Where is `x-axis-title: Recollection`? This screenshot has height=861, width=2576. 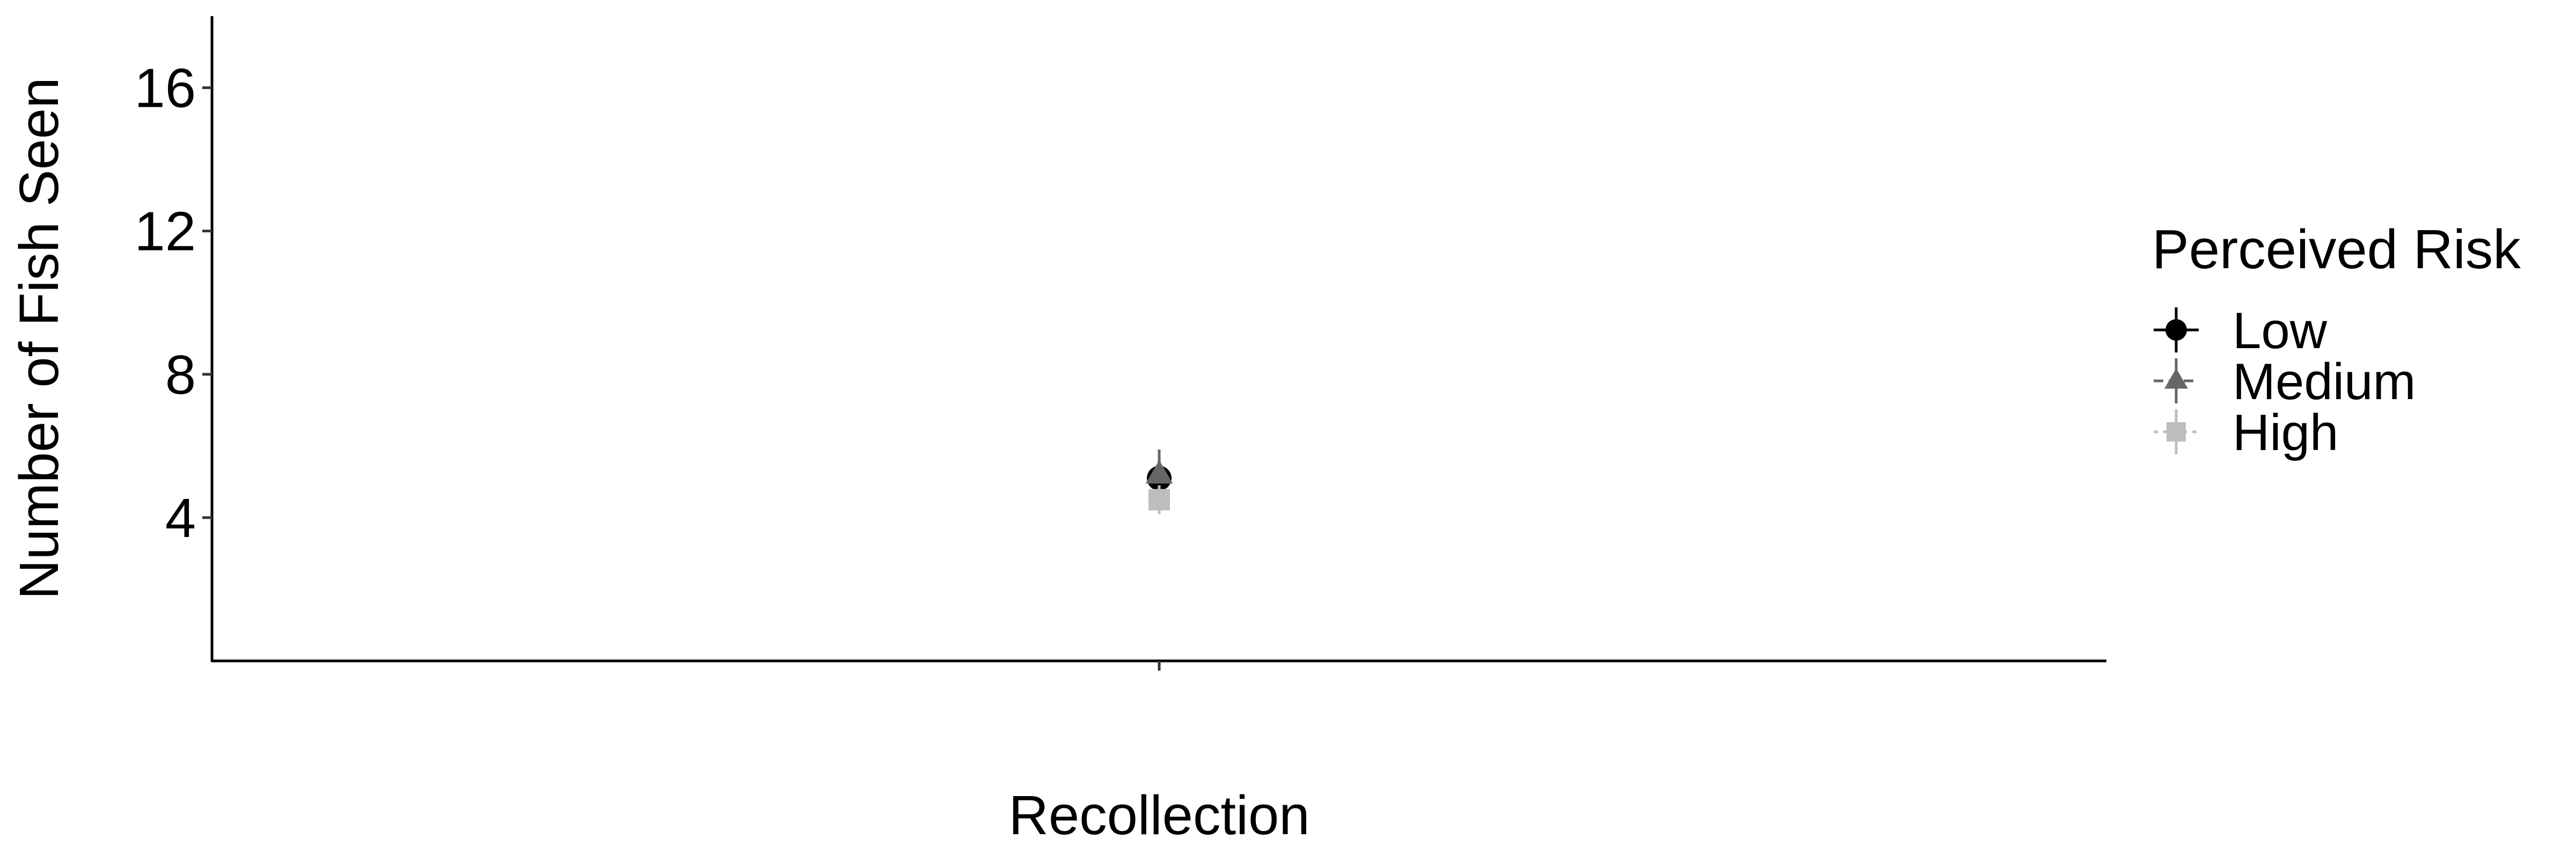
x-axis-title: Recollection is located at coordinates (1158, 815).